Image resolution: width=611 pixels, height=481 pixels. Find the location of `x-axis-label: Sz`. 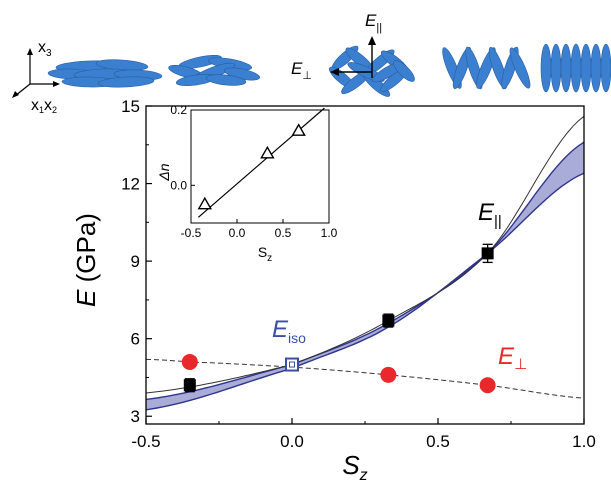

x-axis-label: Sz is located at coordinates (354, 465).